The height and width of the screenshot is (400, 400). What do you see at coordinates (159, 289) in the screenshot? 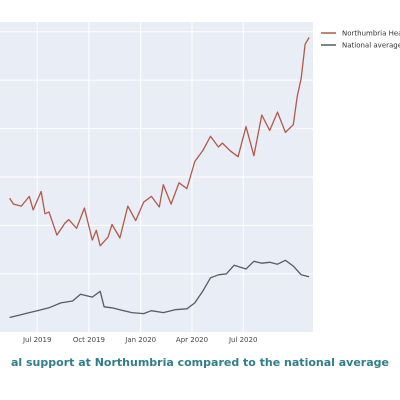
I see `series-line-national-average` at bounding box center [159, 289].